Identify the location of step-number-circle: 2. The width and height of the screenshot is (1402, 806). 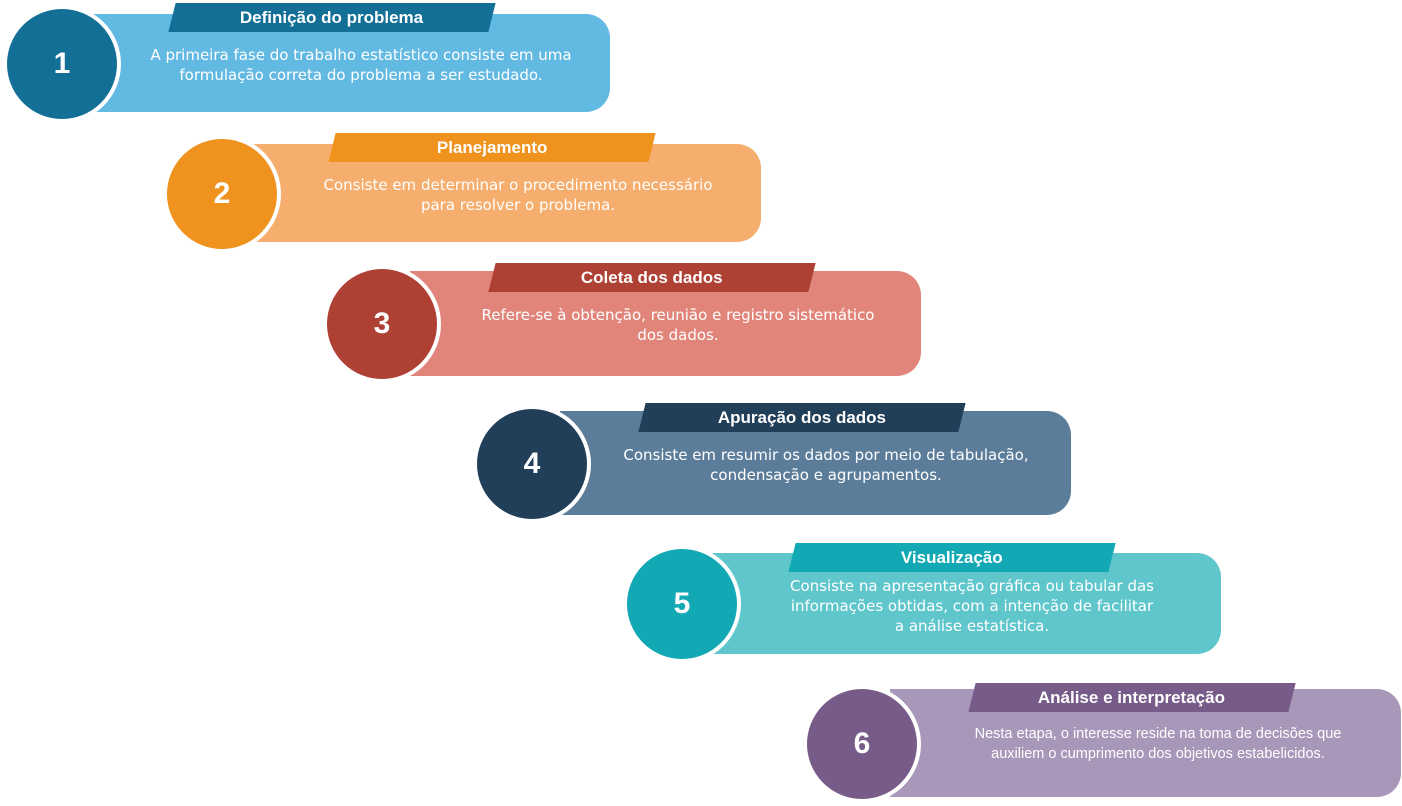
(222, 194).